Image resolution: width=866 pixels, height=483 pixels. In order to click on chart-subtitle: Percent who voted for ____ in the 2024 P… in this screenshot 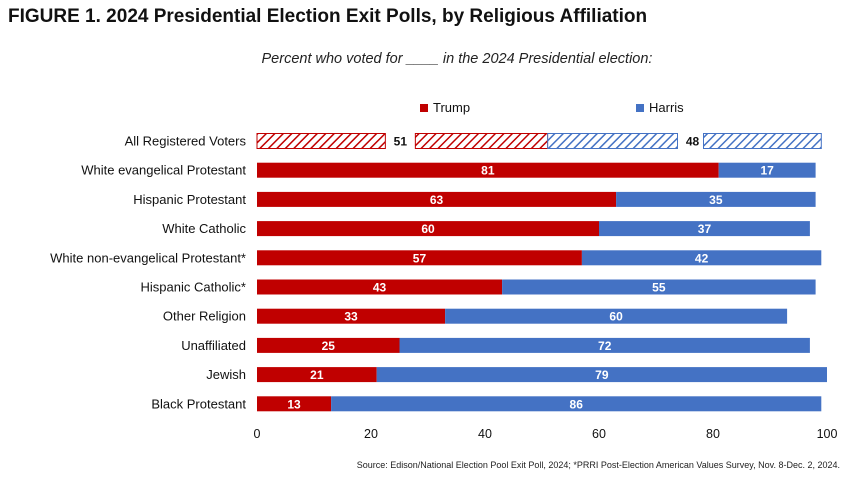, I will do `click(457, 59)`.